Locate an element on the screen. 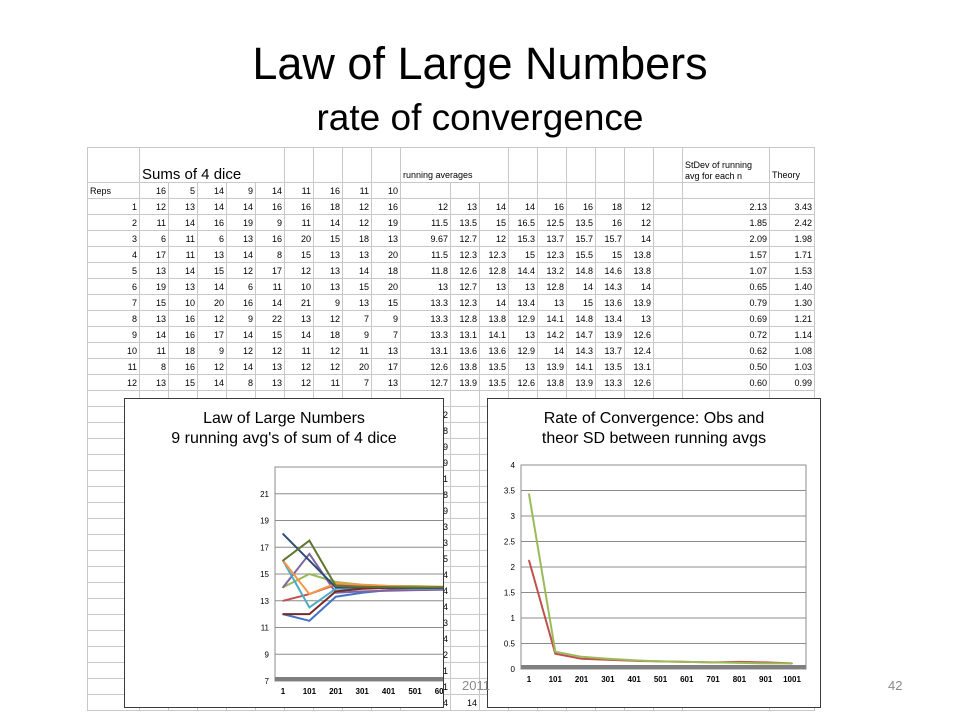 This screenshot has width=960, height=720. running-avg-cell: 13.8 is located at coordinates (639, 270).